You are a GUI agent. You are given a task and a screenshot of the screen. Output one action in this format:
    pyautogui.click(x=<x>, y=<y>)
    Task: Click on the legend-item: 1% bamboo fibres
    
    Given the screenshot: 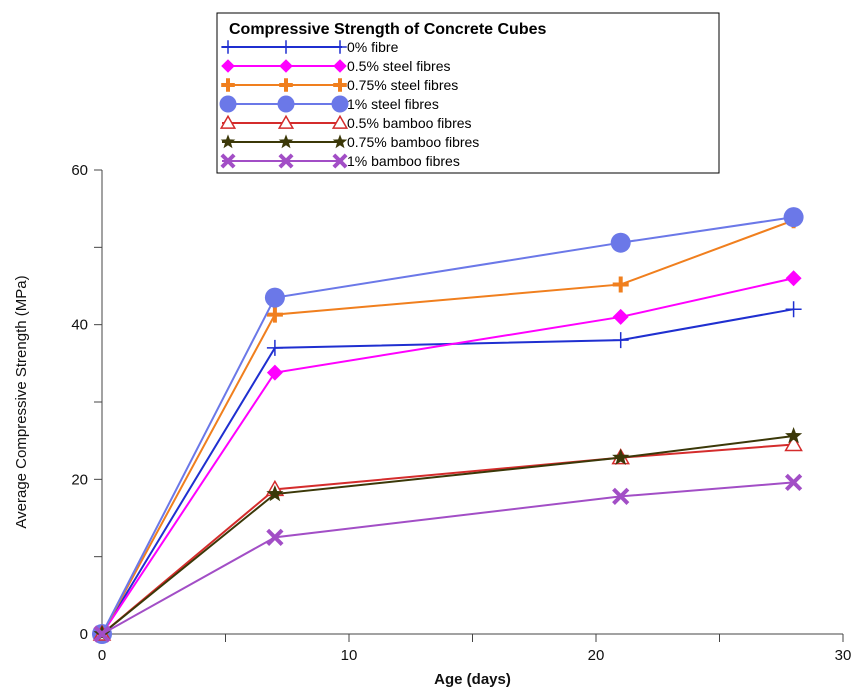 What is the action you would take?
    pyautogui.click(x=340, y=161)
    